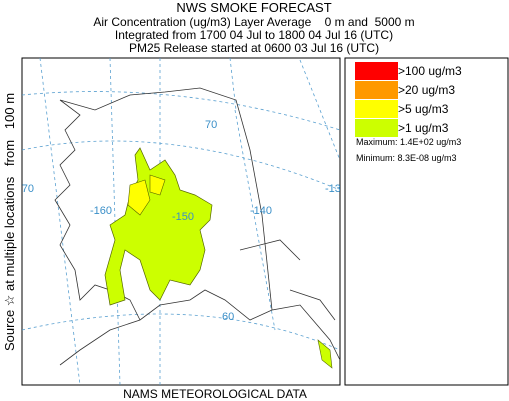 The image size is (509, 401). I want to click on legend-label: >20 ug/m3, so click(426, 90).